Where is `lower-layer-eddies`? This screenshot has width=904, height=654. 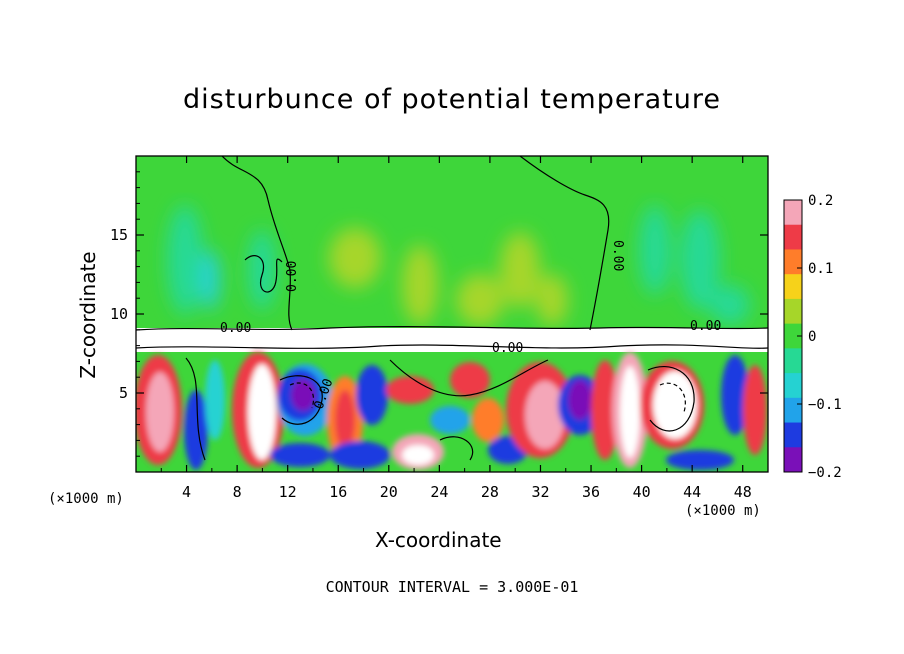 lower-layer-eddies is located at coordinates (451, 411).